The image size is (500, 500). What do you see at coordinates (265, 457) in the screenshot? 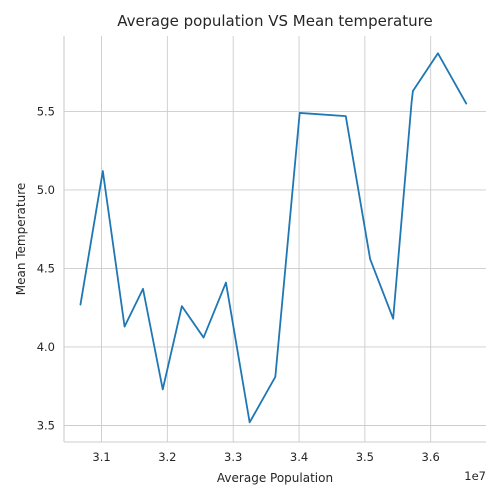
I see `x-tick-labels: 3.1 3.2 3.3 3.4 3.5 3.6` at bounding box center [265, 457].